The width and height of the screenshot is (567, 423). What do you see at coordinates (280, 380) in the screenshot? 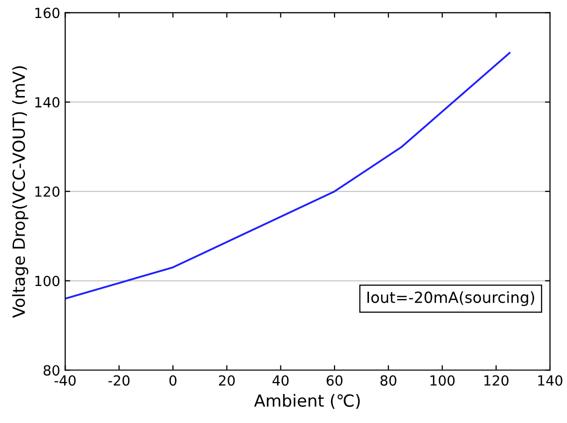
I see `x-tick-label: 40` at bounding box center [280, 380].